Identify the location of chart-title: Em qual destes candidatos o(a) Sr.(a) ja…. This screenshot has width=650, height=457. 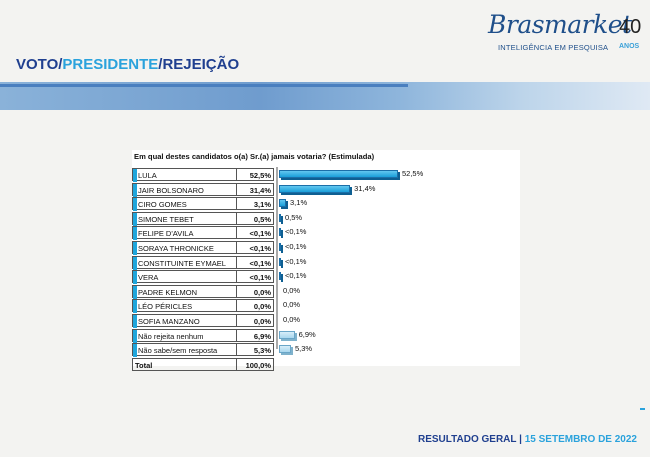
(254, 156).